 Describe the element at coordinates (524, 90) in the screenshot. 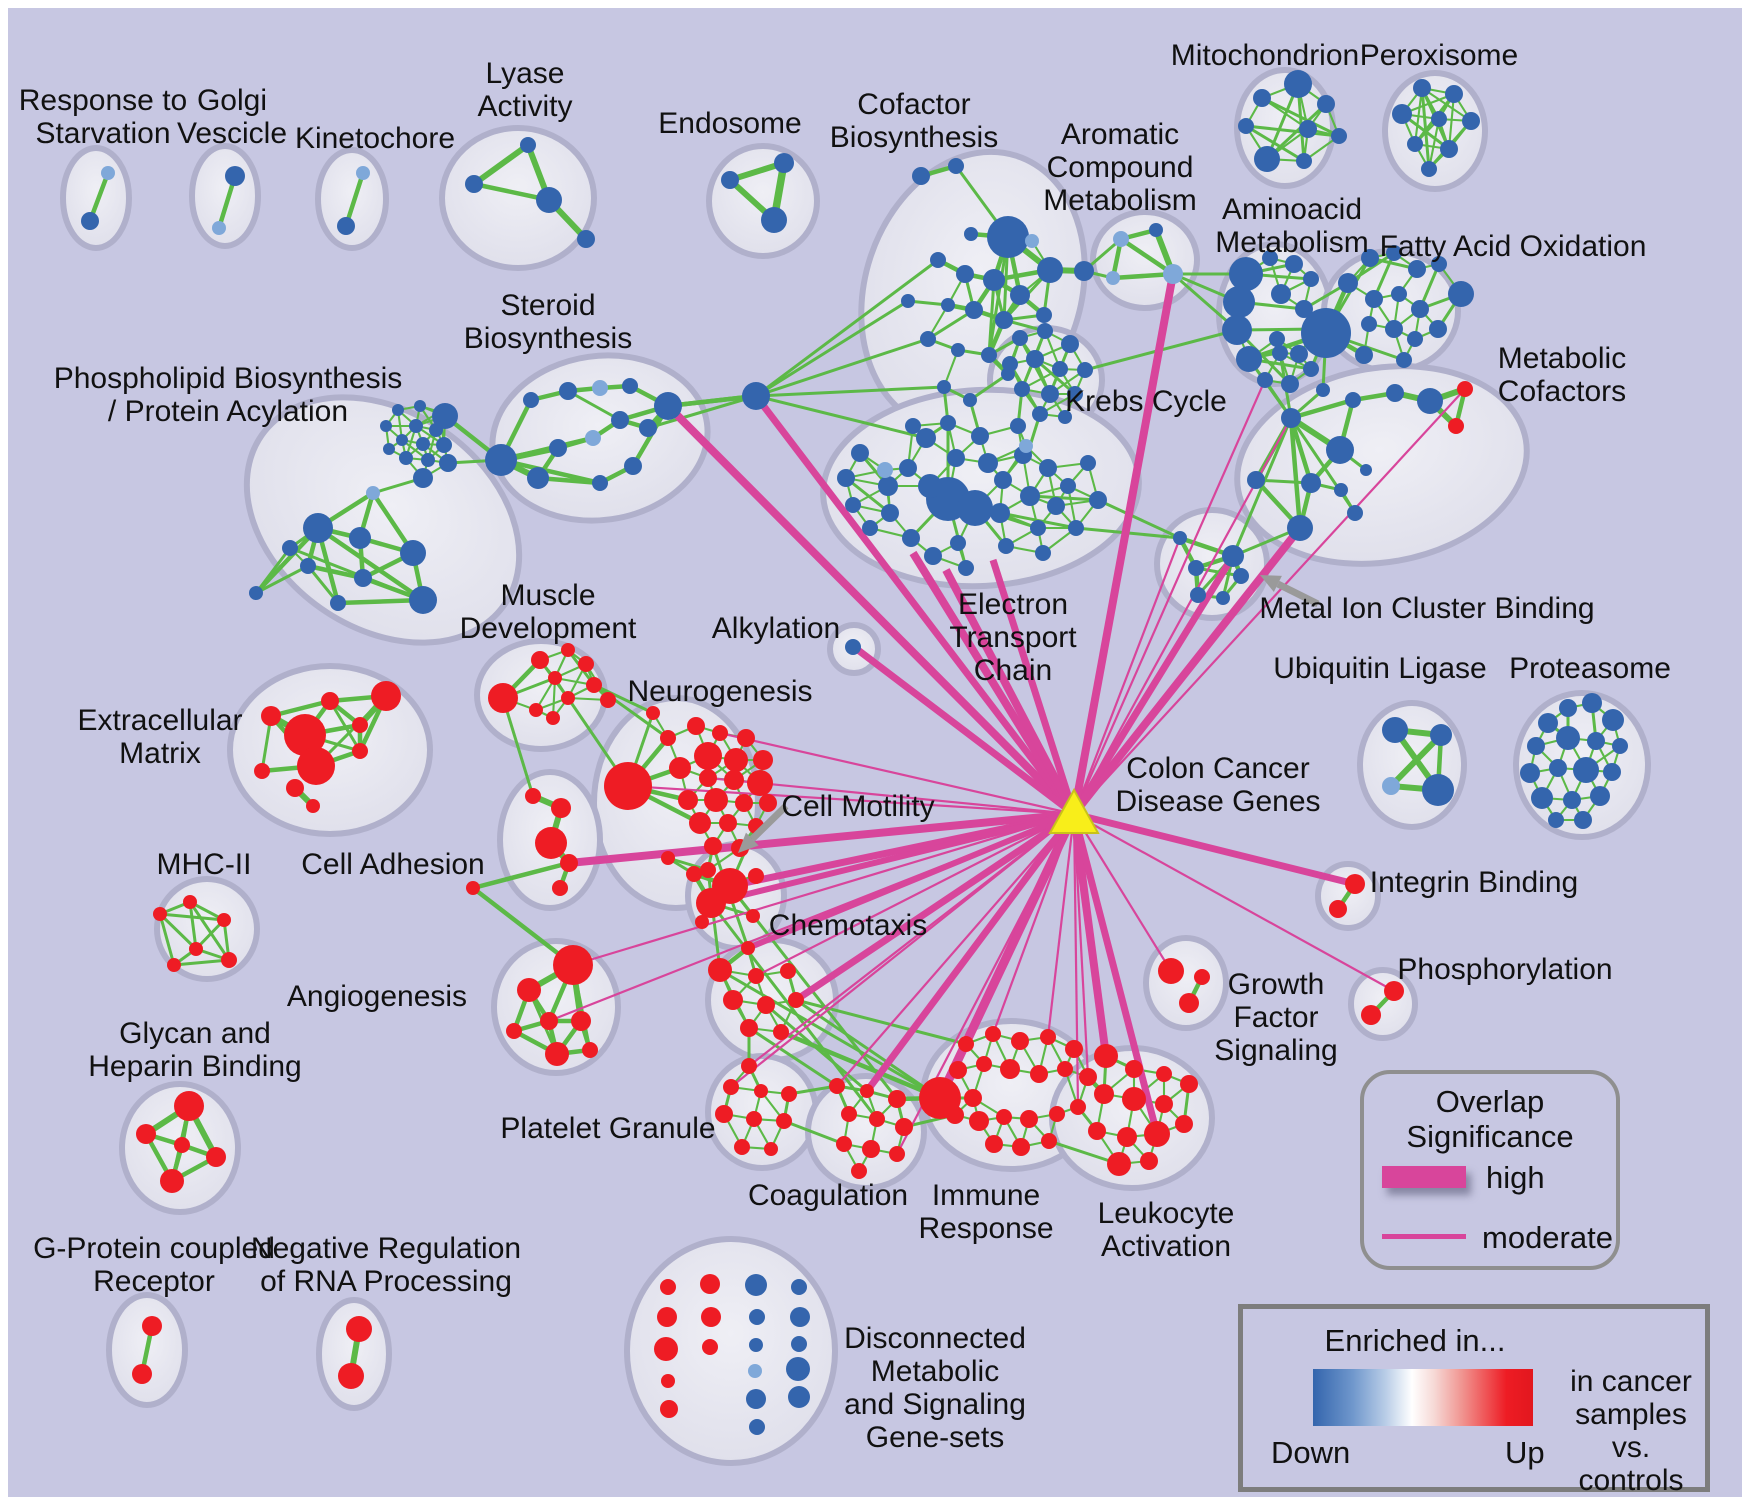

I see `cluster-label-lyase-activity: Lyase Activity` at that location.